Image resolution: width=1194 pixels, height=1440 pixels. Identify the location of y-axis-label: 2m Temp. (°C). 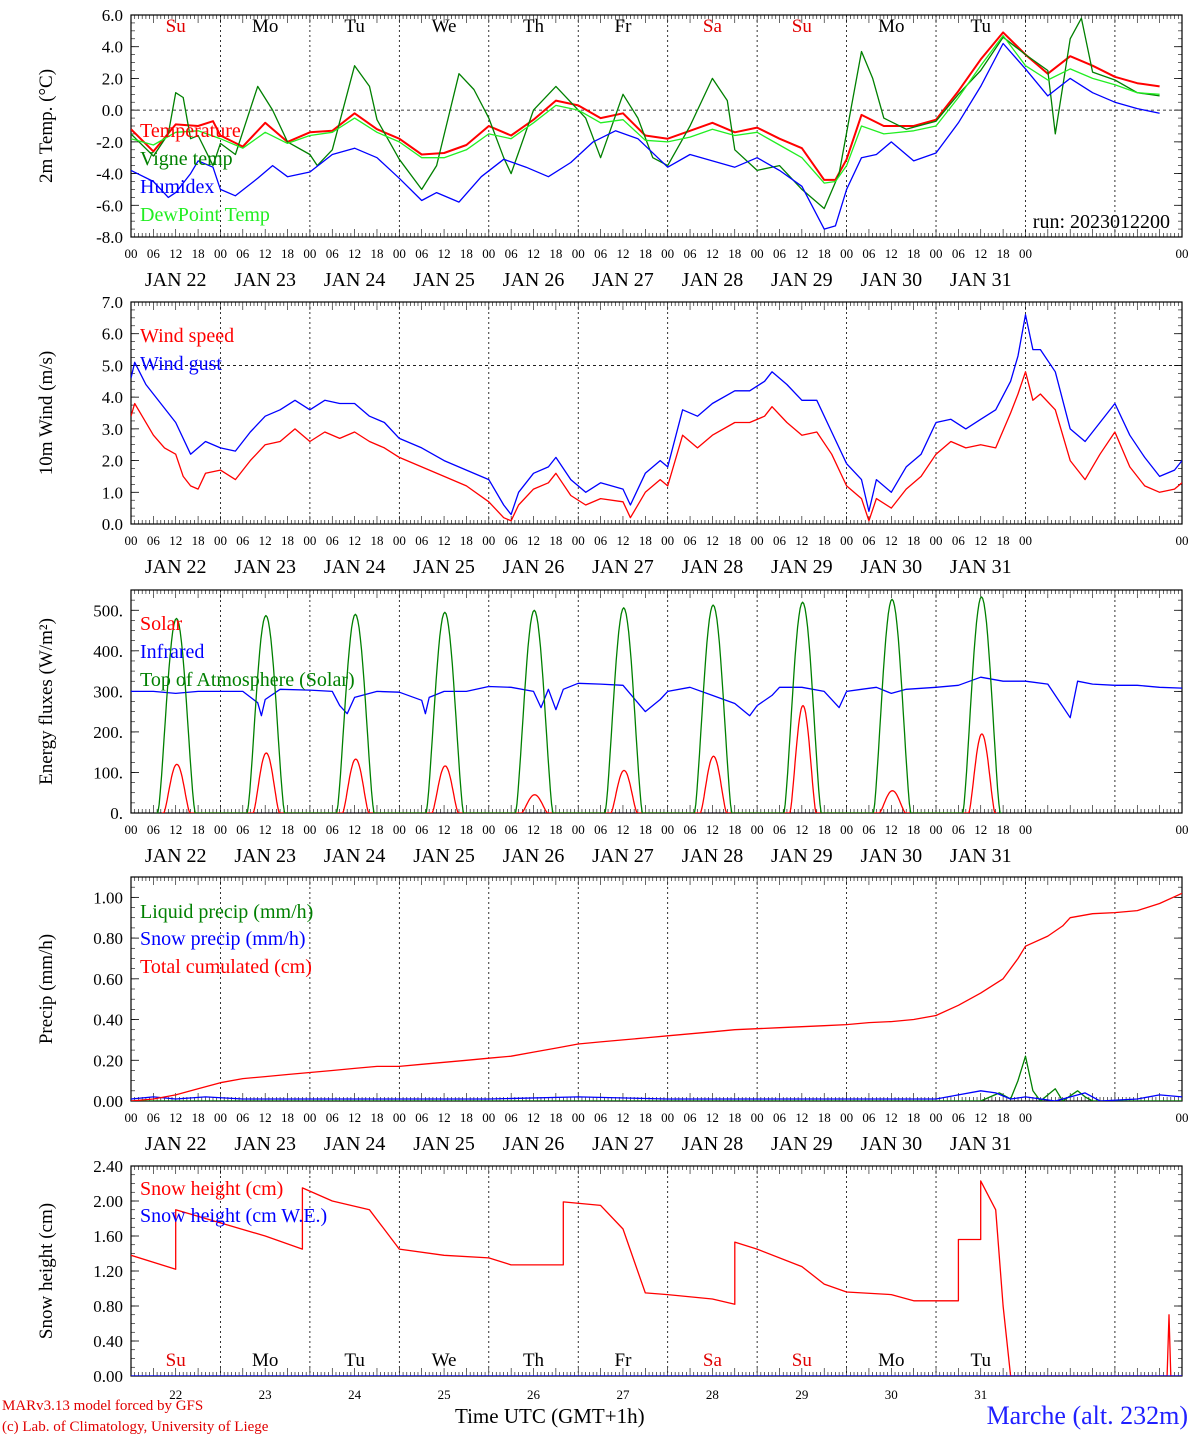
(46, 126).